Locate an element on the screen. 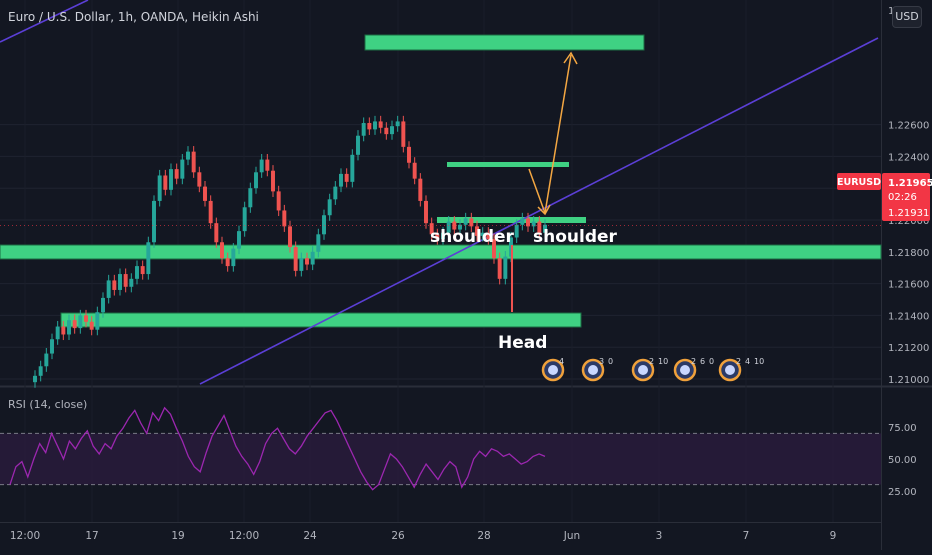  event-badge-label: 3 is located at coordinates (601, 361).